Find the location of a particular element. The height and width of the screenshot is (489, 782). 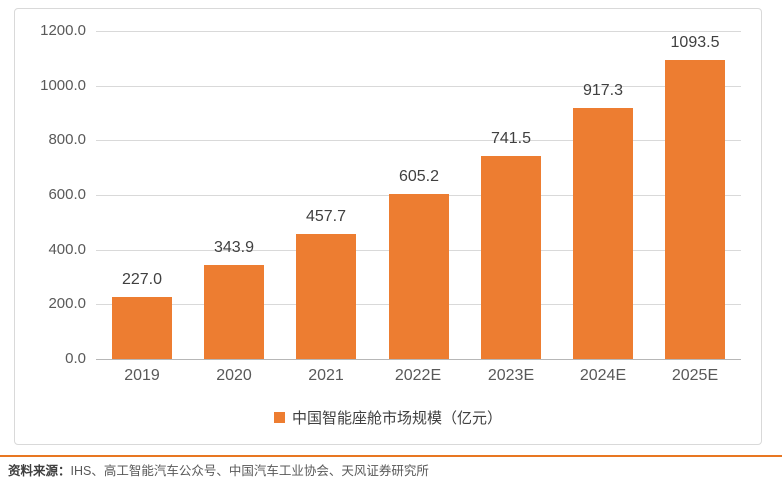

y-axis-tick-label: 1000.0 is located at coordinates (63, 85).